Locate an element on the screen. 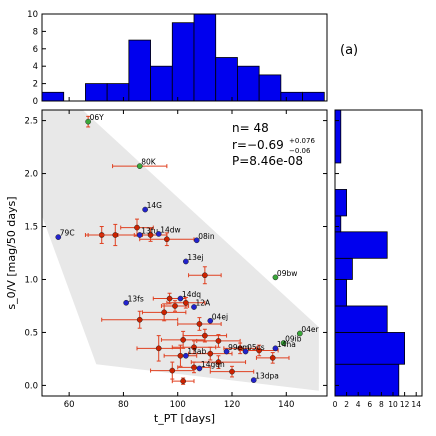 This screenshot has height=436, width=436. data-point-04ej: 04ej is located at coordinates (217, 318).